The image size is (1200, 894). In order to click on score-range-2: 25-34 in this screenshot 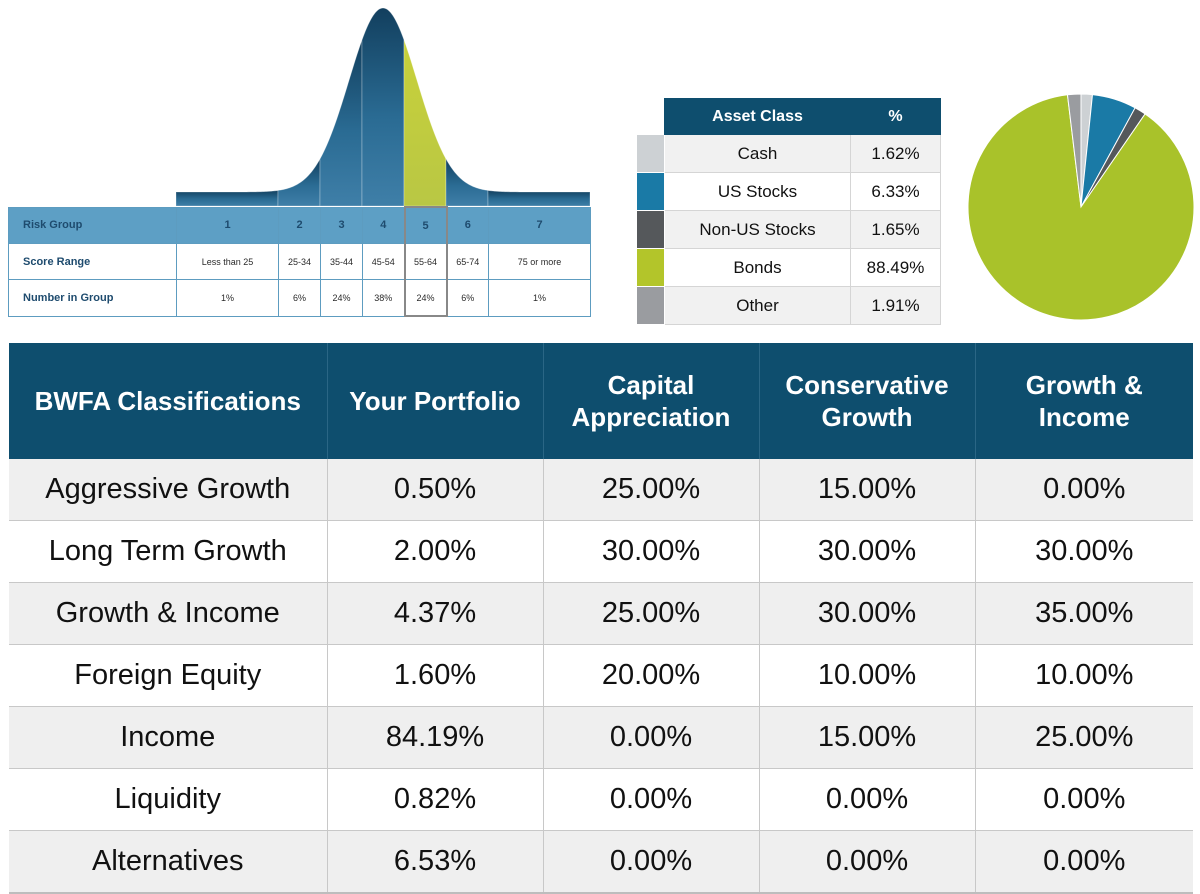, I will do `click(299, 261)`.